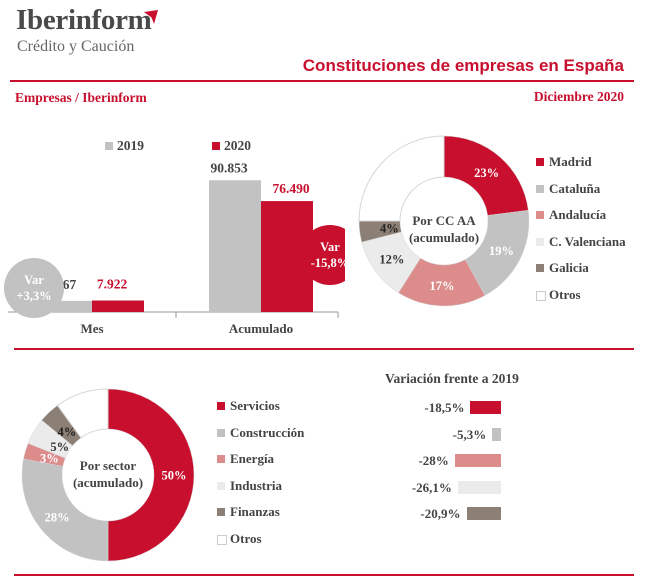 Image resolution: width=652 pixels, height=585 pixels. I want to click on legend-label: Energía, so click(252, 458).